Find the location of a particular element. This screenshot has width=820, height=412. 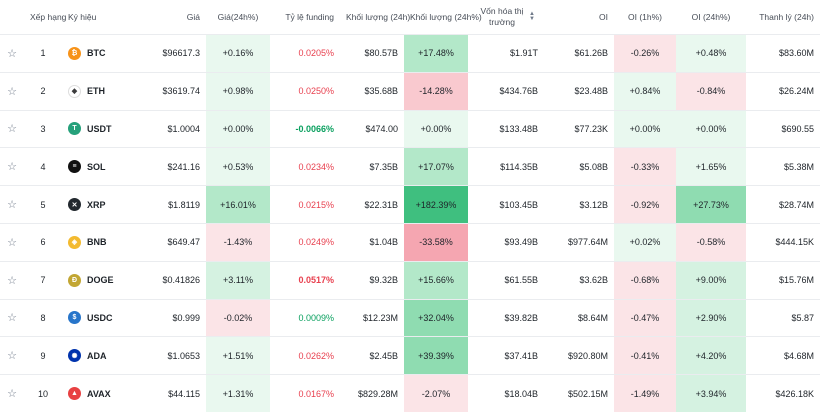

volume-cell: $9.32B is located at coordinates (372, 280).